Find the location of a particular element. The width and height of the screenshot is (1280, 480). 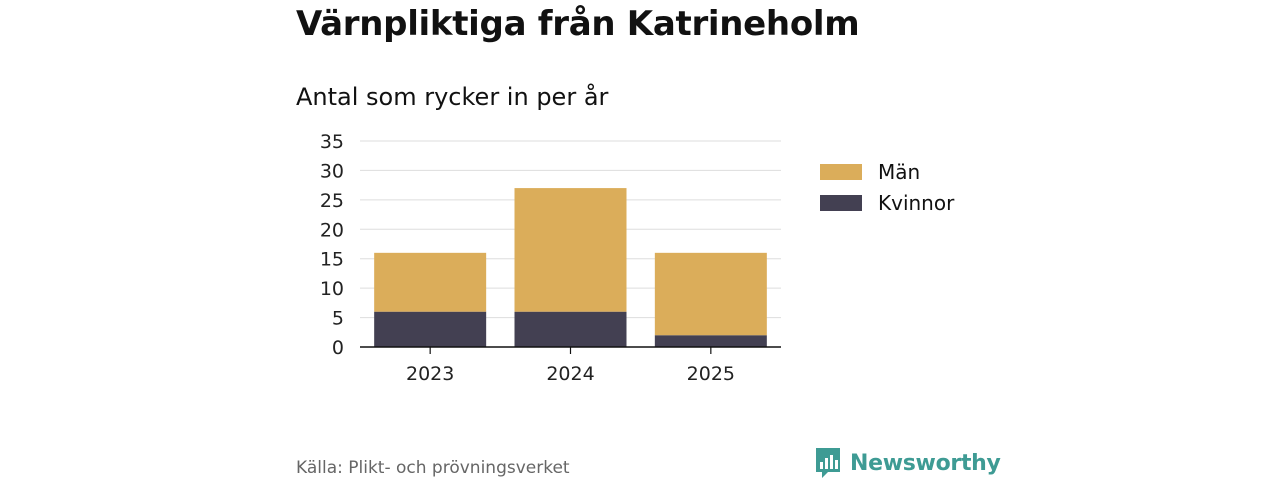

y-tick-label: 0 is located at coordinates (338, 348).